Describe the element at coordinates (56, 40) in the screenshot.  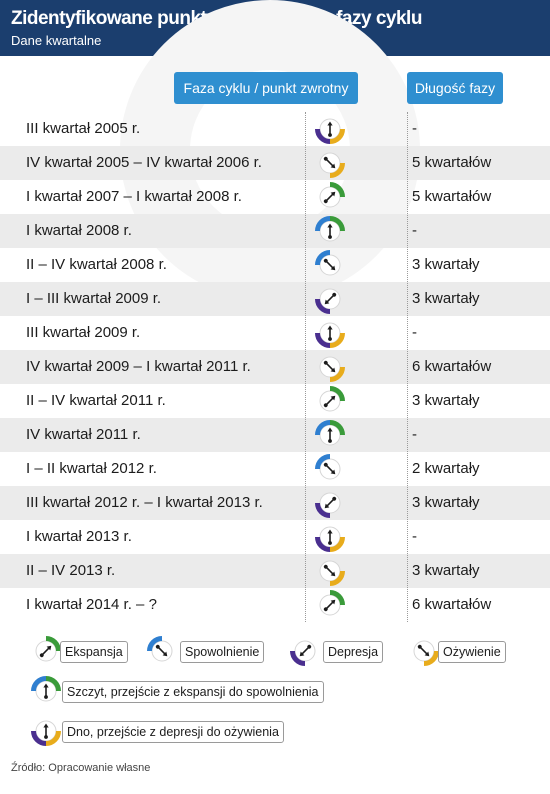
I see `page-subtitle: Dane kwartalne` at that location.